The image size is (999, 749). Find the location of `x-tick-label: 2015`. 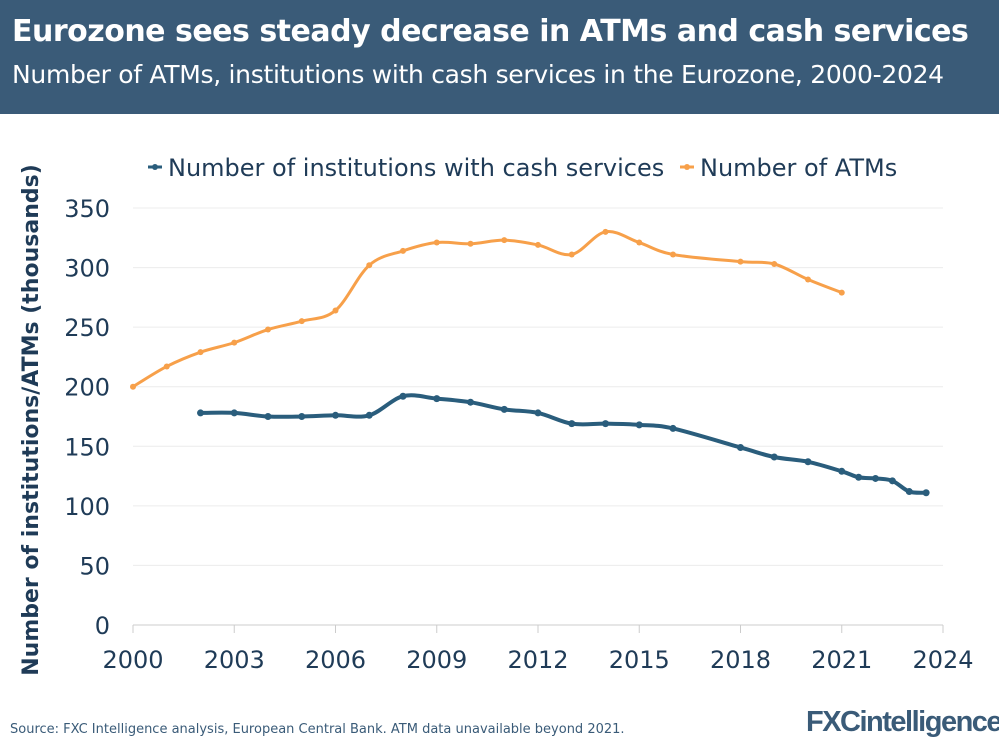

x-tick-label: 2015 is located at coordinates (639, 660).